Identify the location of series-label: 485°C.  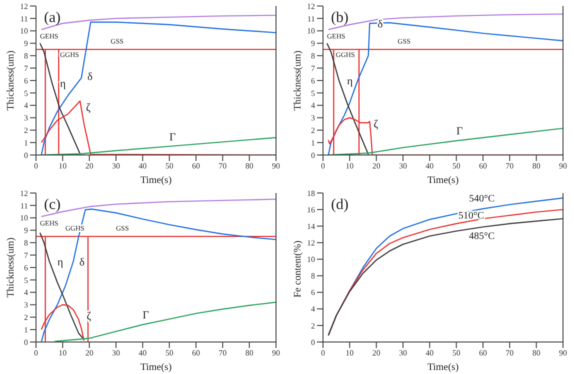
(482, 236).